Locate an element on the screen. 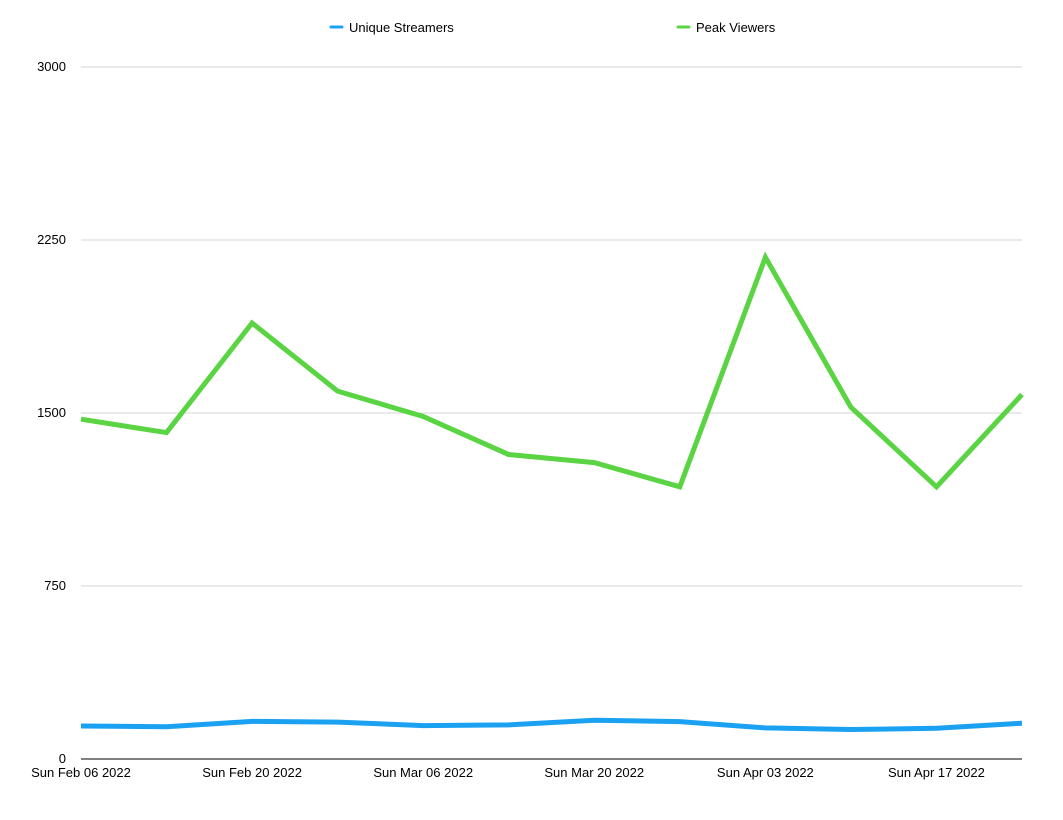  y-axis-ticks: 0 750 1500 2250 3000 is located at coordinates (51, 412).